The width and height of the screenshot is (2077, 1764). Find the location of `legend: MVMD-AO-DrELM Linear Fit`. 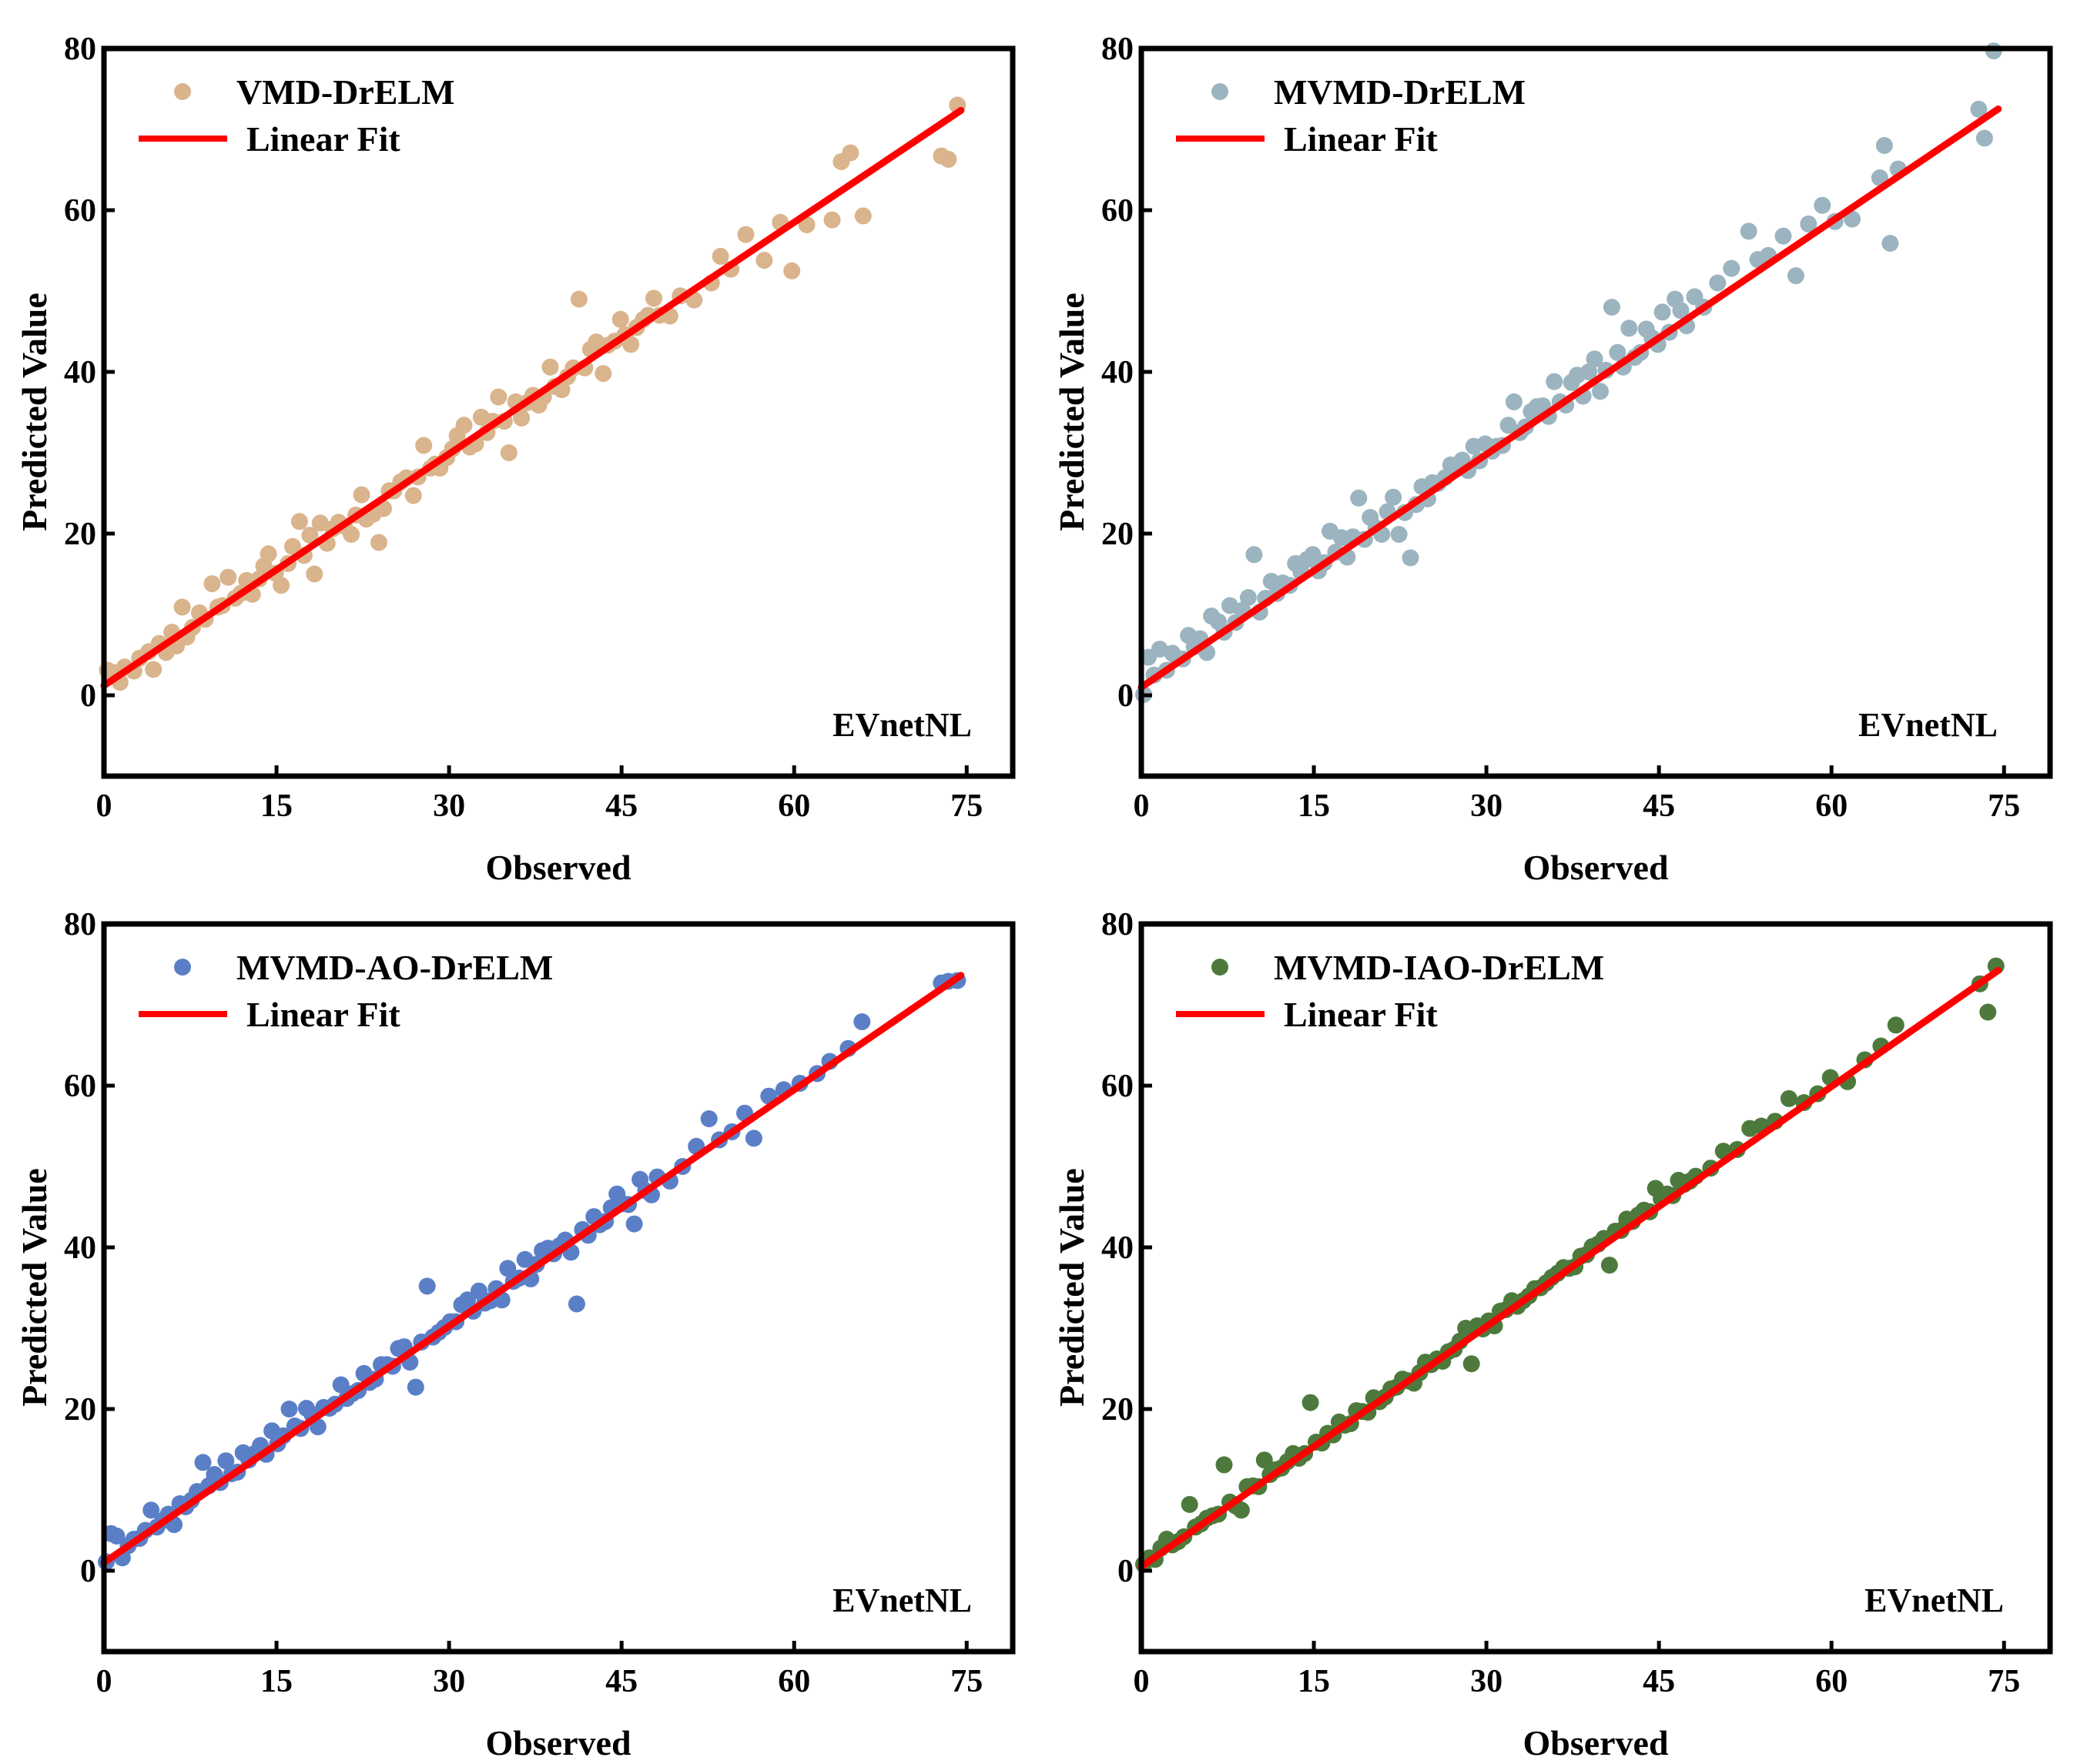

legend: MVMD-AO-DrELM Linear Fit is located at coordinates (346, 991).